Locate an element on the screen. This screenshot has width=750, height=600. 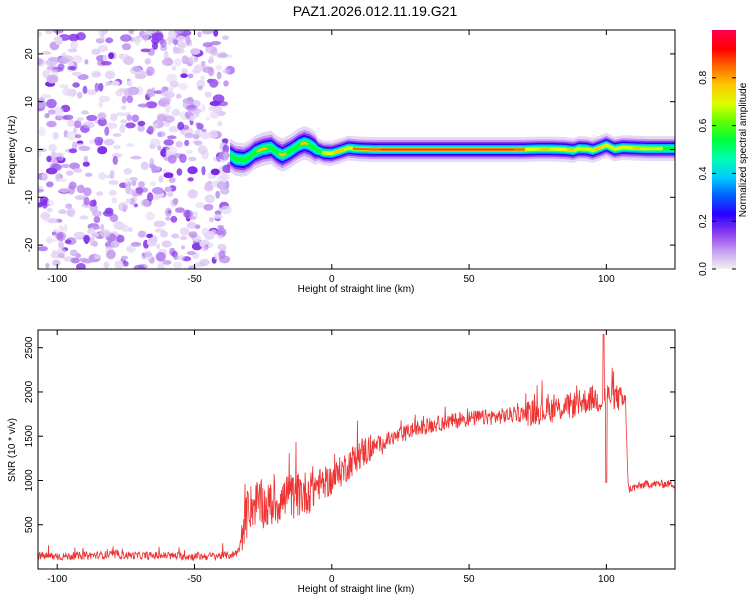
spectrogram-x-label: Height of straight line (km) is located at coordinates (356, 289).